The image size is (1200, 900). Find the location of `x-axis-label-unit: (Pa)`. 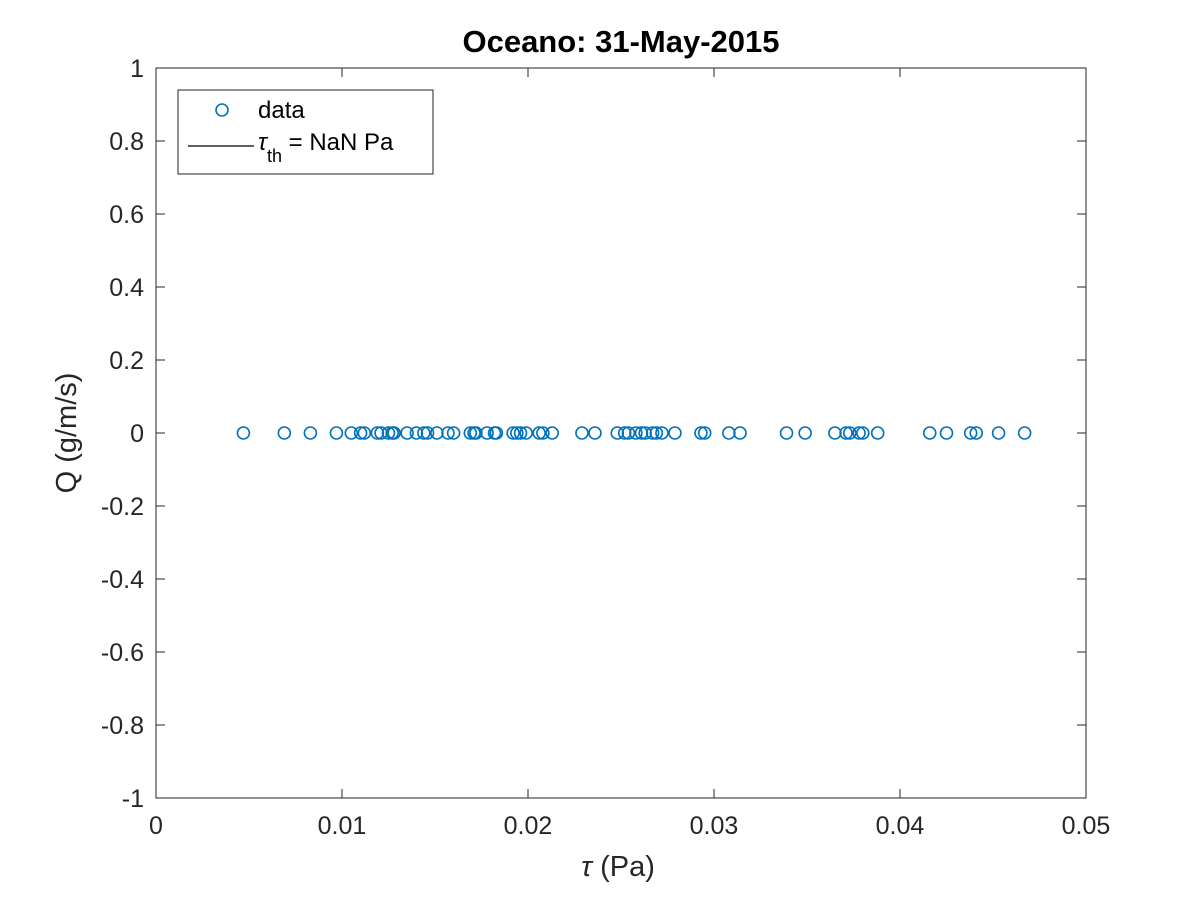

x-axis-label-unit: (Pa) is located at coordinates (627, 867).